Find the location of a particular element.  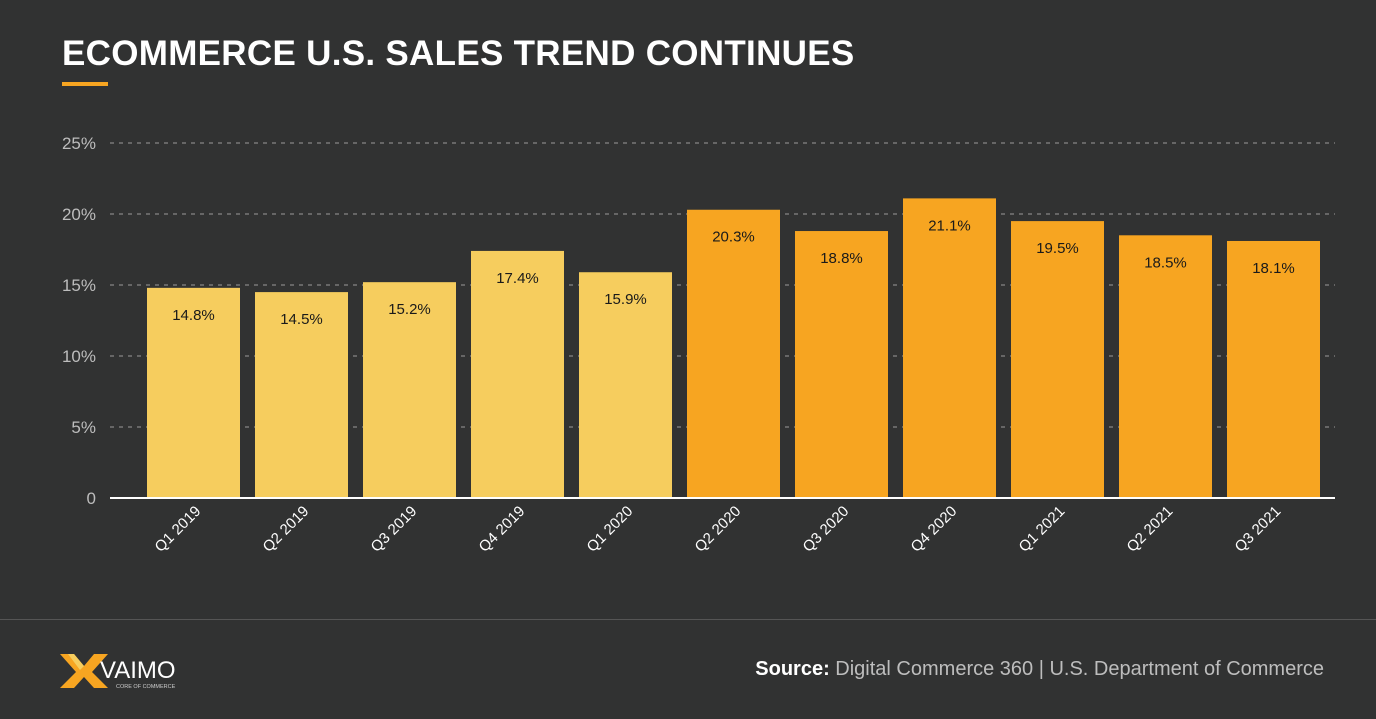

logo-text: VAIMO is located at coordinates (138, 670).